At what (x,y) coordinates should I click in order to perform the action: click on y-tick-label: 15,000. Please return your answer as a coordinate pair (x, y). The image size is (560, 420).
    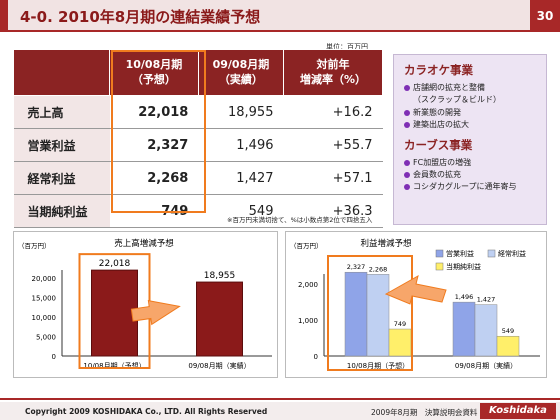
    Looking at the image, I should click on (44, 299).